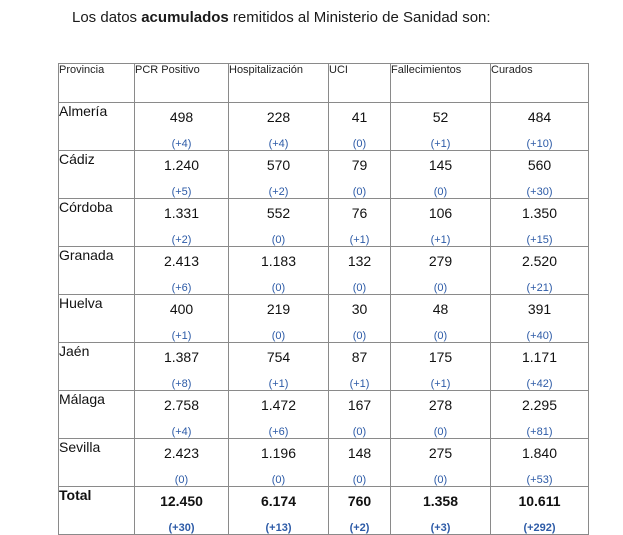 The image size is (623, 535). I want to click on fallecimientos-cell: 278 (0), so click(440, 414).